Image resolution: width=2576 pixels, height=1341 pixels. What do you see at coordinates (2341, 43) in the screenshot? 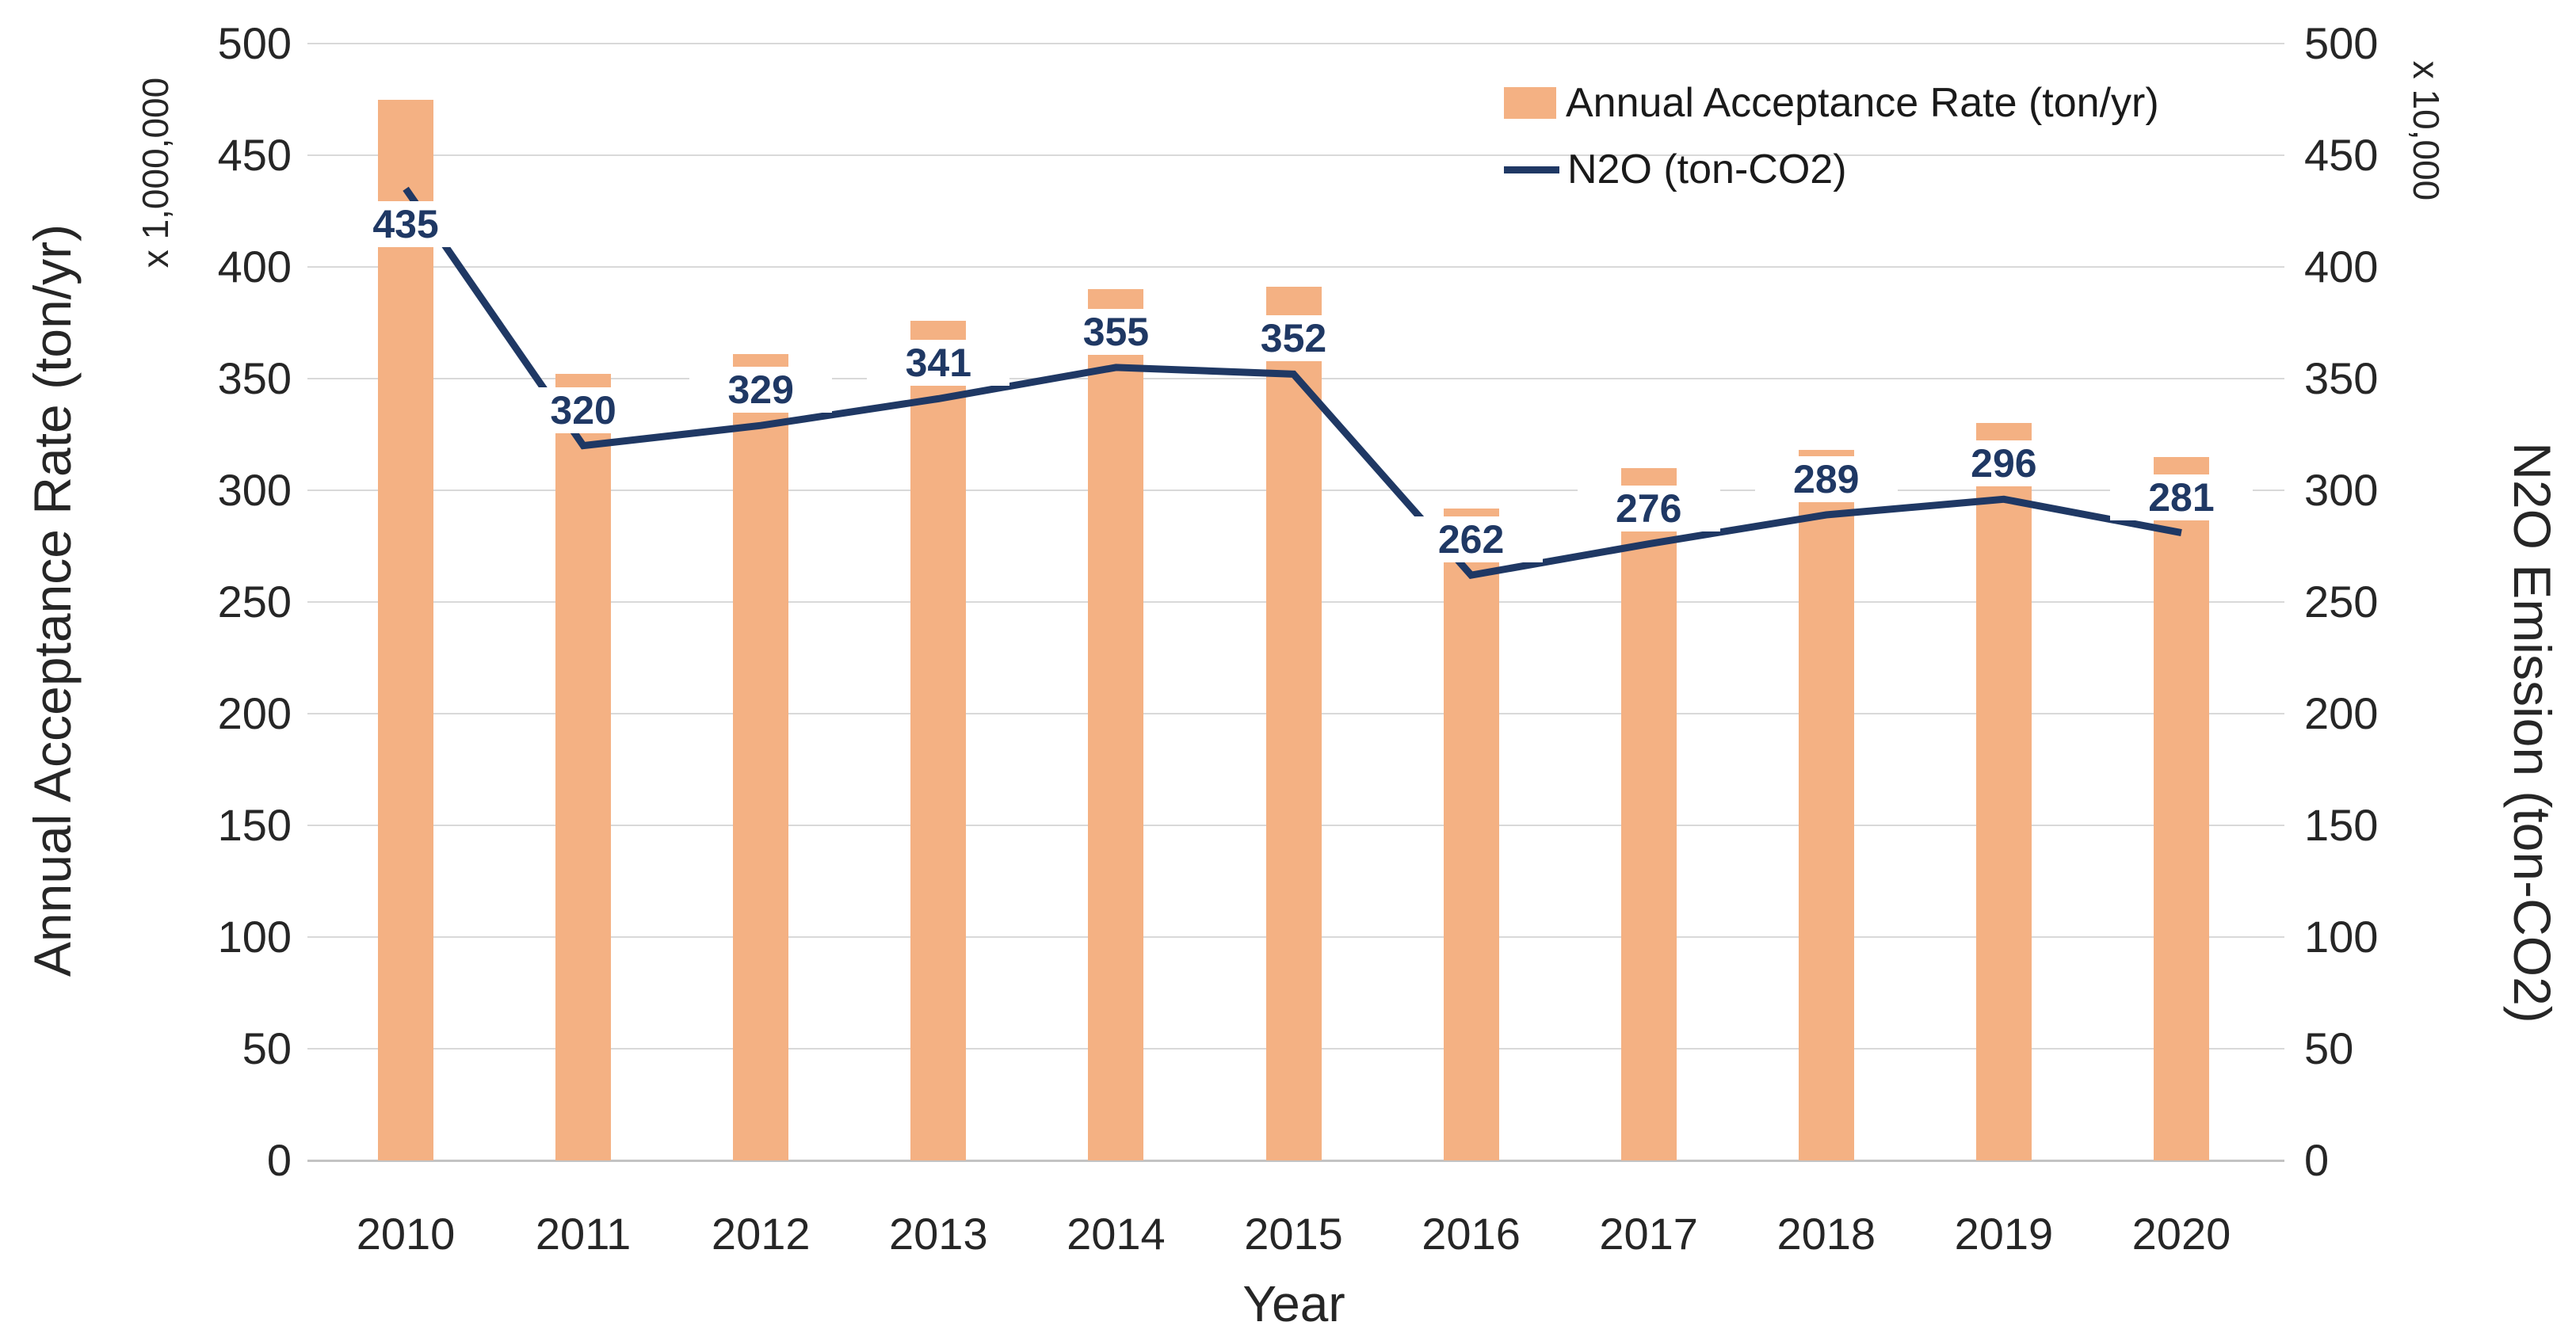
I see `right-axis-tick-label: 500` at bounding box center [2341, 43].